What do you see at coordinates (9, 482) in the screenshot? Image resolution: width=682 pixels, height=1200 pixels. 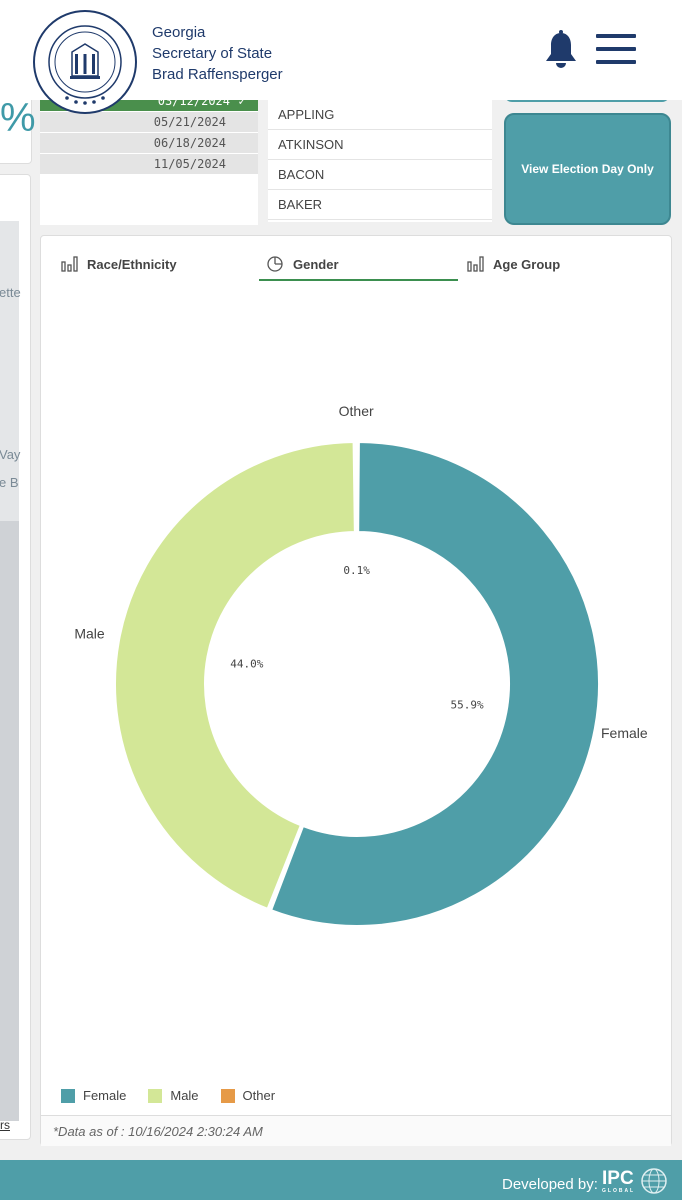 I see `map-place-label: e B` at bounding box center [9, 482].